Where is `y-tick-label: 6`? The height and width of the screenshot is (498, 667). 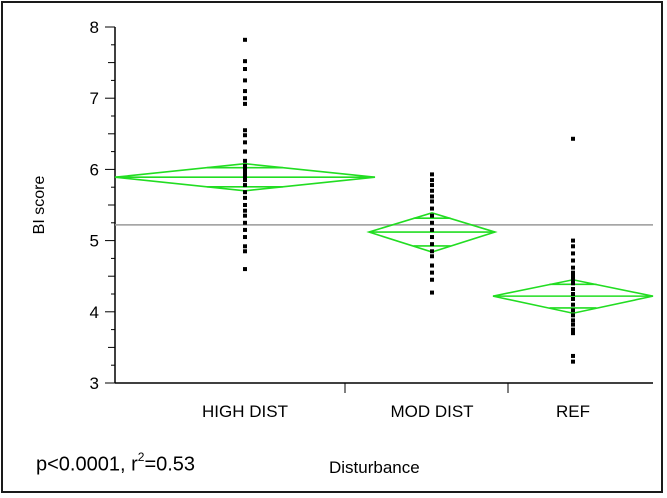 y-tick-label: 6 is located at coordinates (94, 169).